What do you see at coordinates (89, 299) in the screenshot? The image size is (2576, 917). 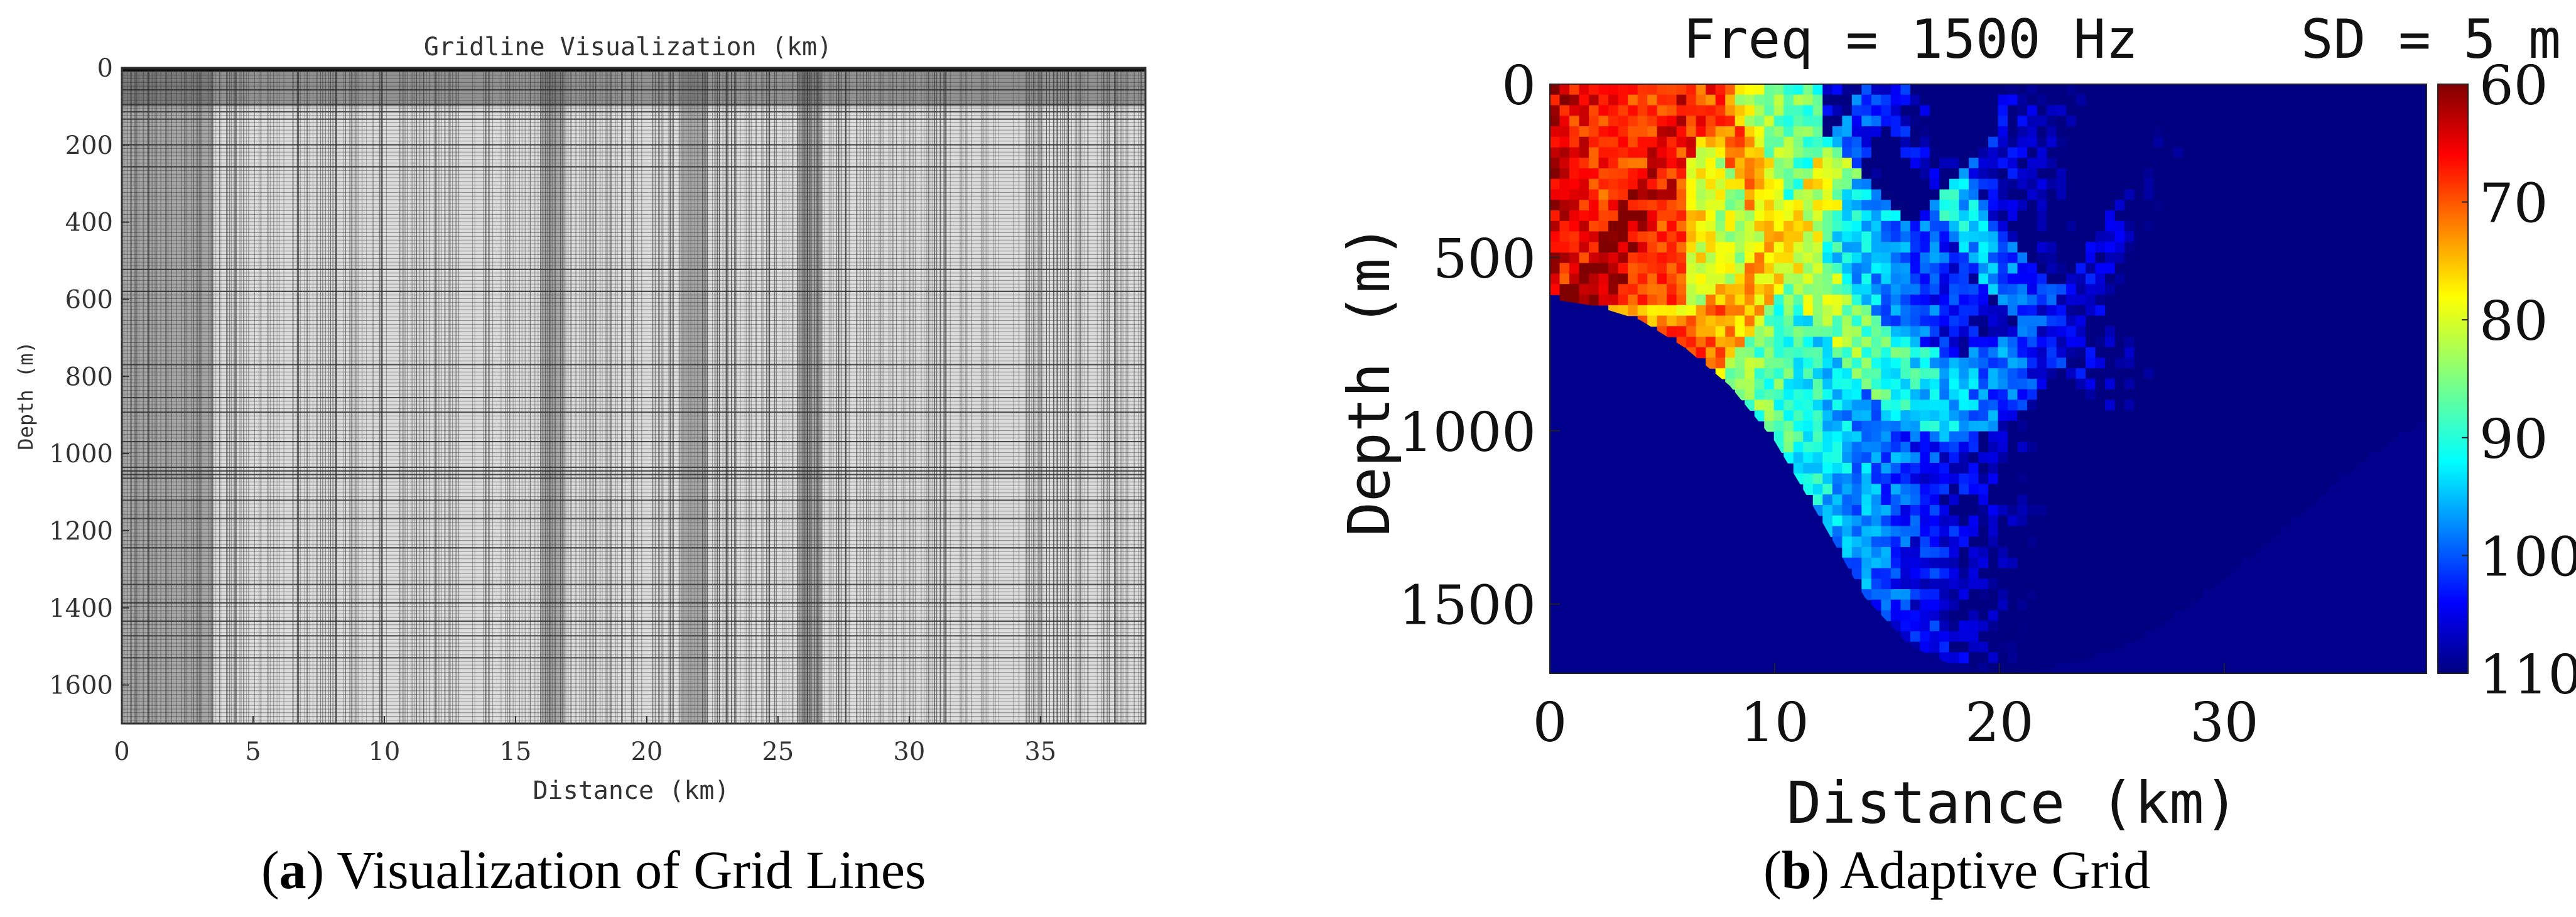 I see `panel-a-y-tick-label: 600` at bounding box center [89, 299].